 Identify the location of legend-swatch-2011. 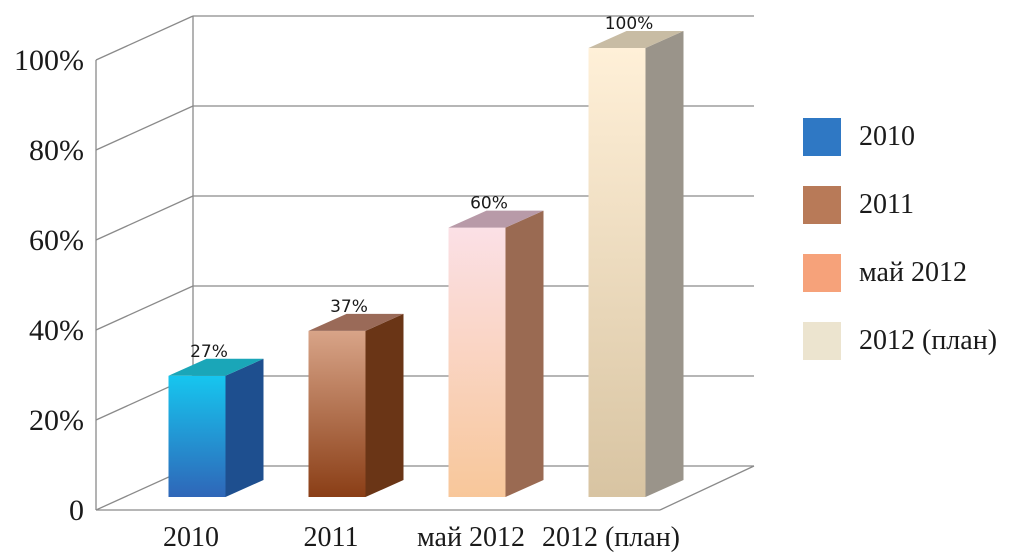
(822, 205).